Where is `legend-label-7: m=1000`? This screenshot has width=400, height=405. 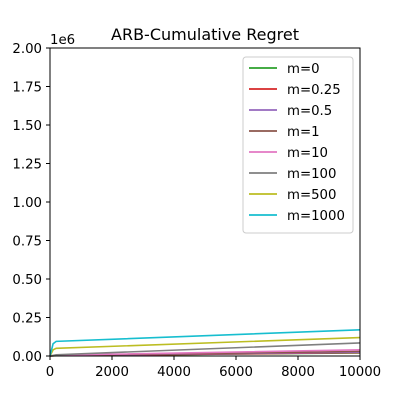
legend-label-7: m=1000 is located at coordinates (316, 216).